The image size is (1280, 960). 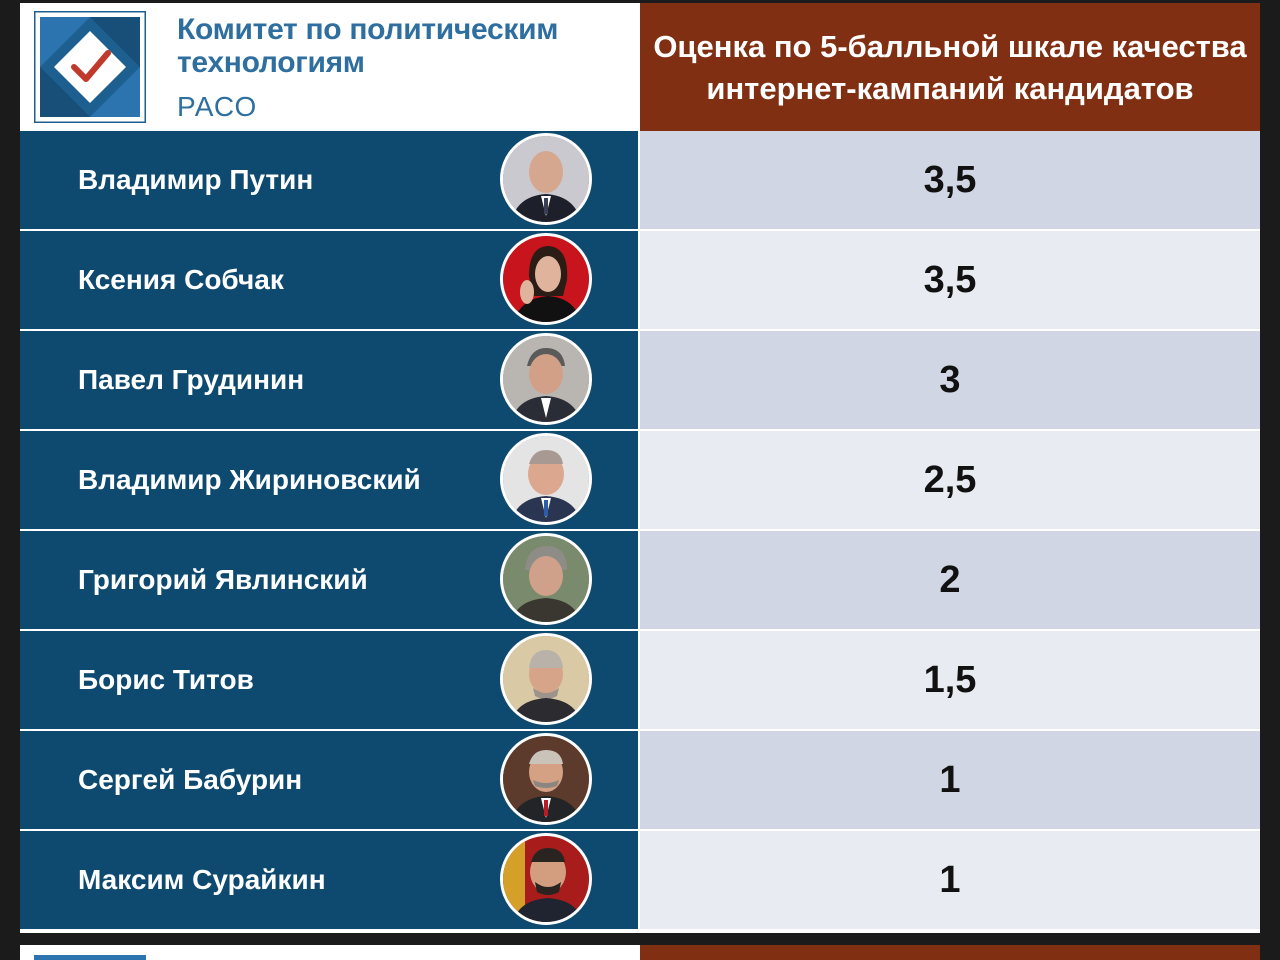 I want to click on table-row: Максим Сурайкин 1, so click(x=640, y=881).